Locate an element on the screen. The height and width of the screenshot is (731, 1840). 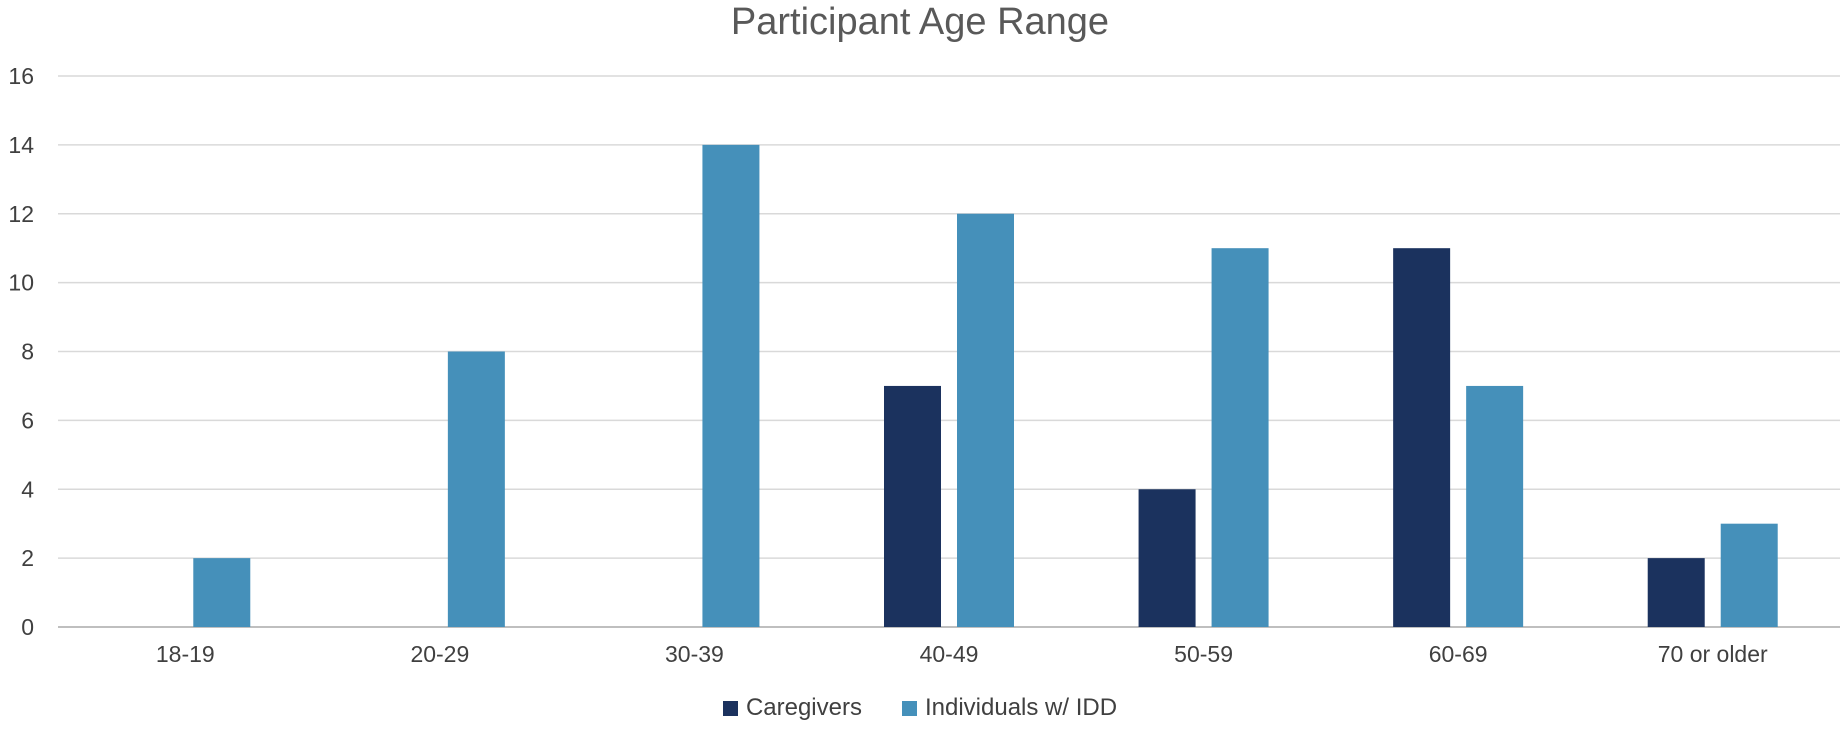
y-tick-label: 12 is located at coordinates (21, 214).